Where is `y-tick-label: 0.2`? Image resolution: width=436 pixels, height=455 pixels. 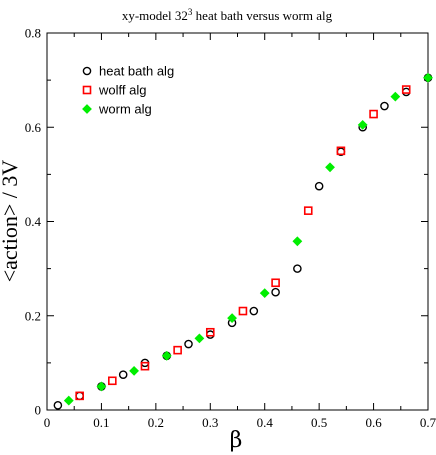
y-tick-label: 0.2 is located at coordinates (33, 315).